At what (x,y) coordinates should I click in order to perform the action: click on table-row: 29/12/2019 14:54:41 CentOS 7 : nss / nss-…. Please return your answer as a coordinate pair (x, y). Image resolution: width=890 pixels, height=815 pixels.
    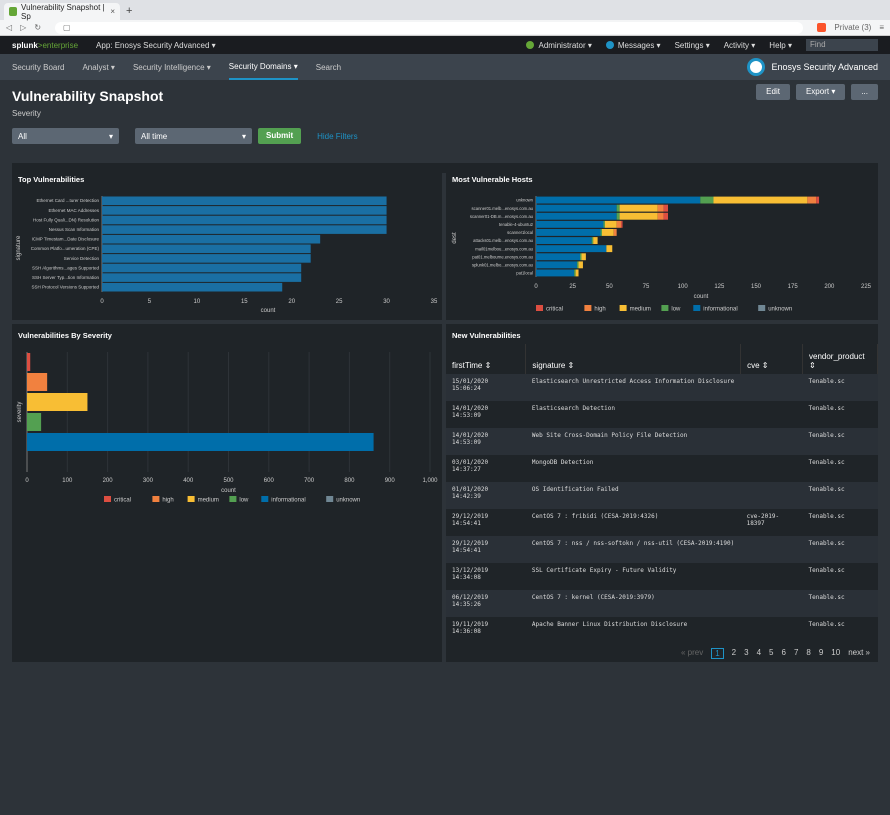
    Looking at the image, I should click on (662, 549).